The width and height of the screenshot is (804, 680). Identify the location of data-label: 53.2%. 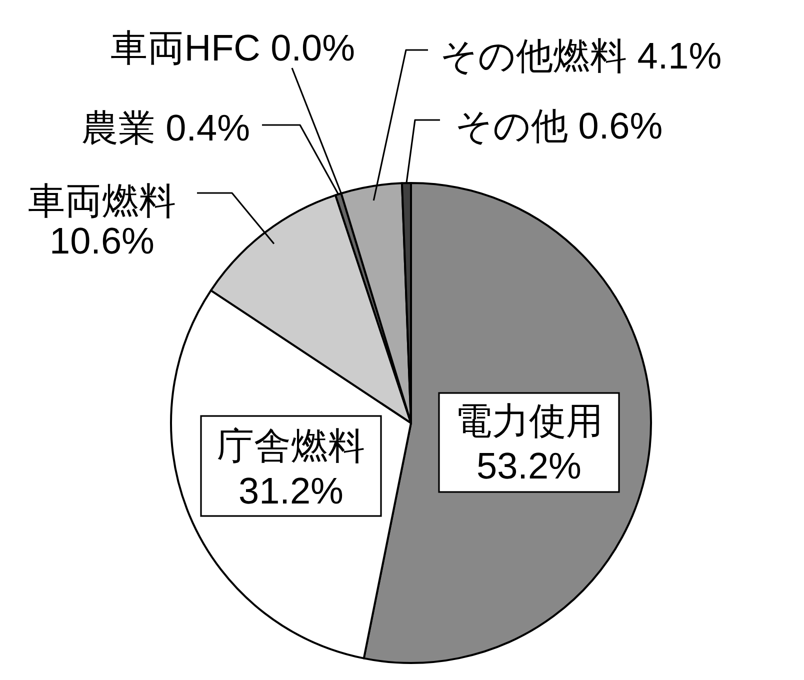
(529, 466).